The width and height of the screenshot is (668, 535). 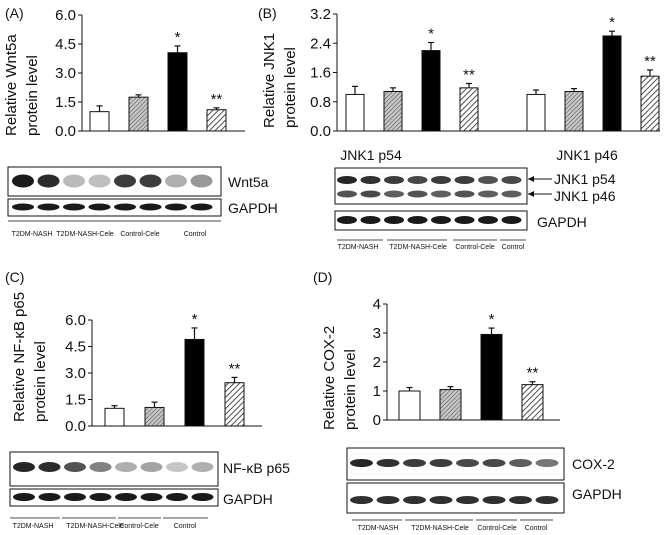 I want to click on panel-b-lane-label: Control, so click(x=513, y=247).